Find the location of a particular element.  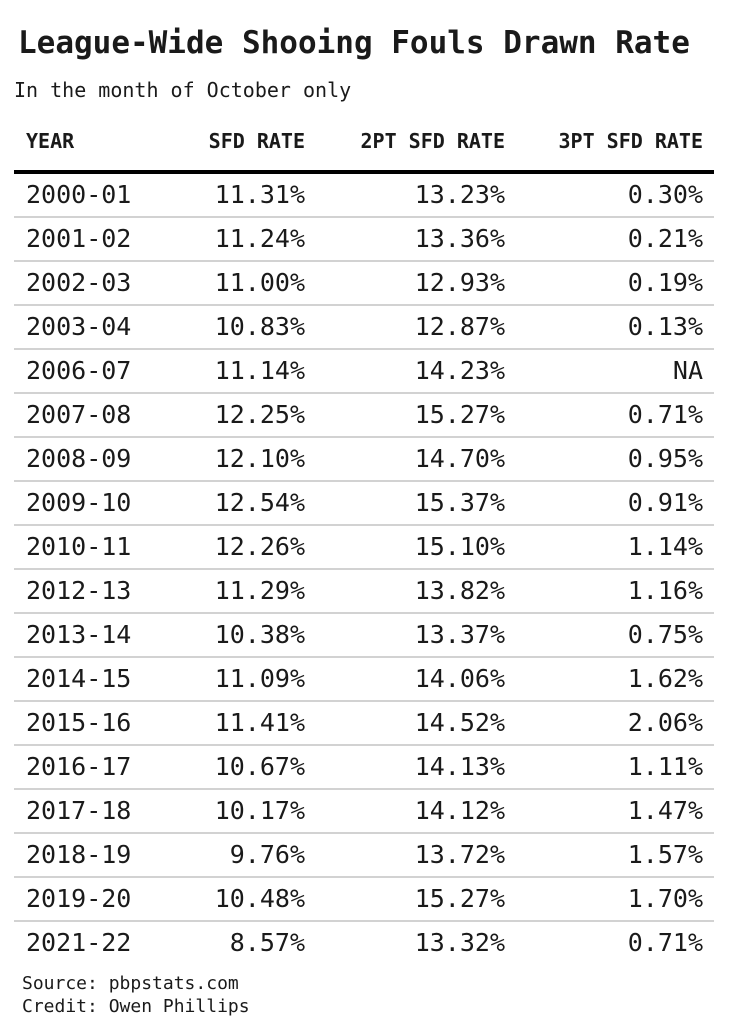

value-cell: 12.93% is located at coordinates (405, 282).